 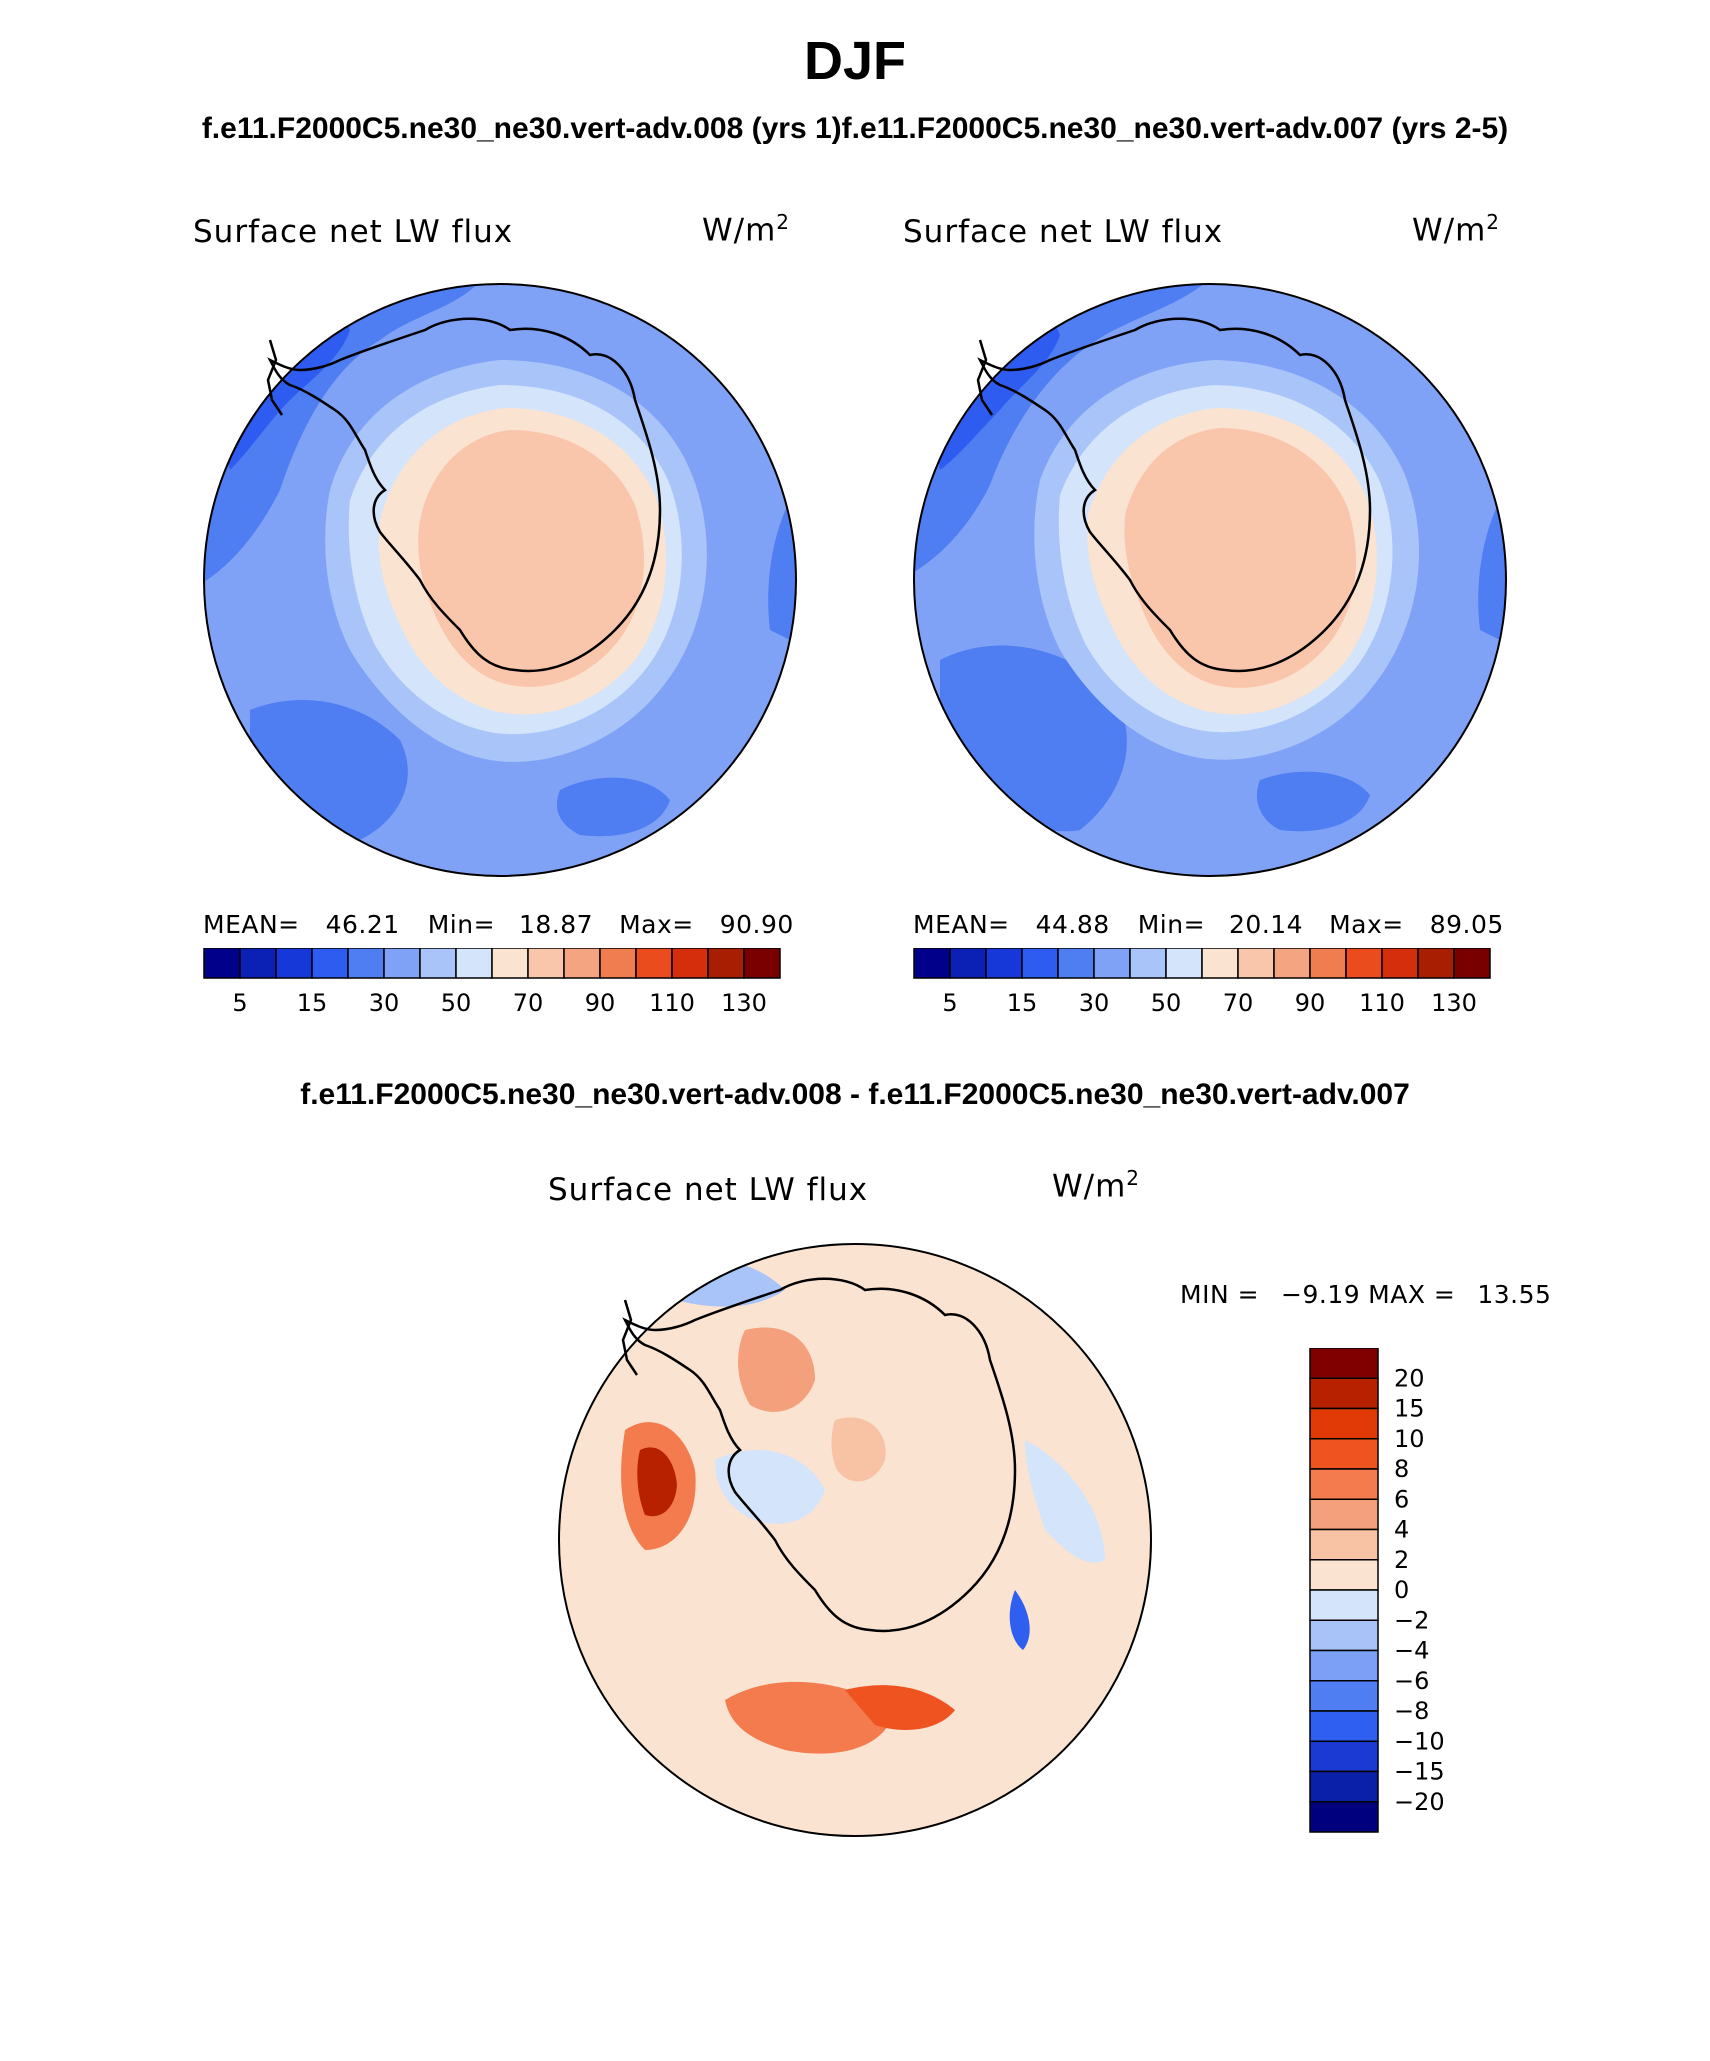 I want to click on panel2-map-border, so click(x=1210, y=580).